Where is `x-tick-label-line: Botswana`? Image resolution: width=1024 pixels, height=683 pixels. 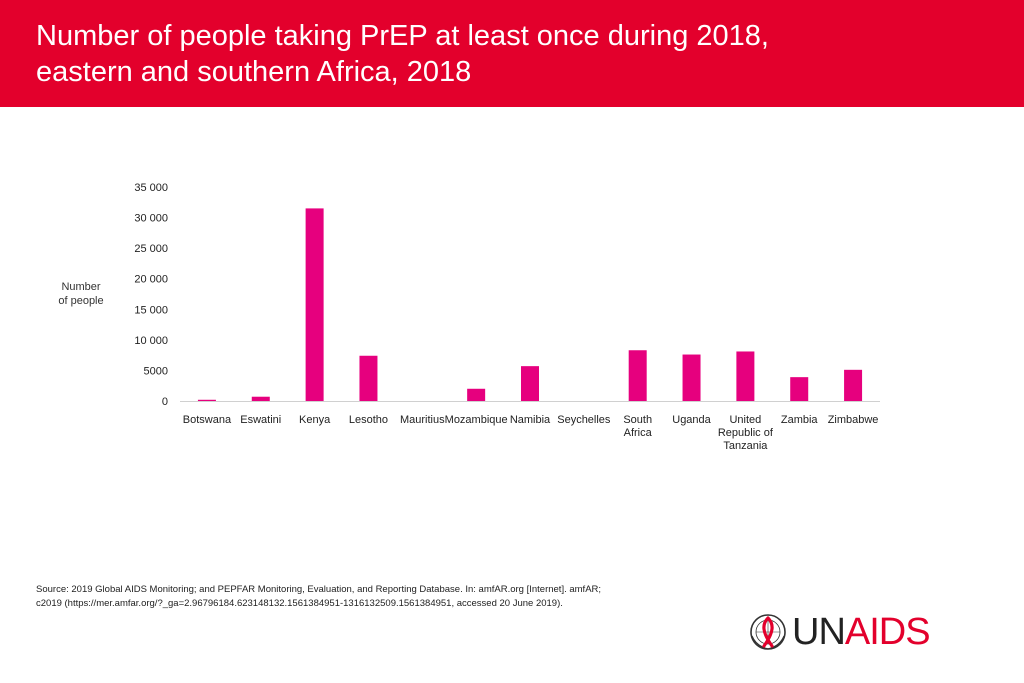
x-tick-label-line: Botswana is located at coordinates (207, 420).